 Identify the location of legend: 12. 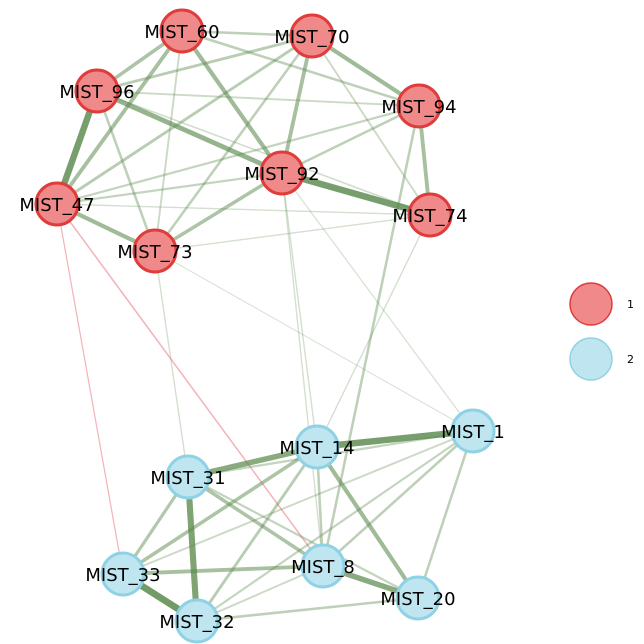
(601, 331).